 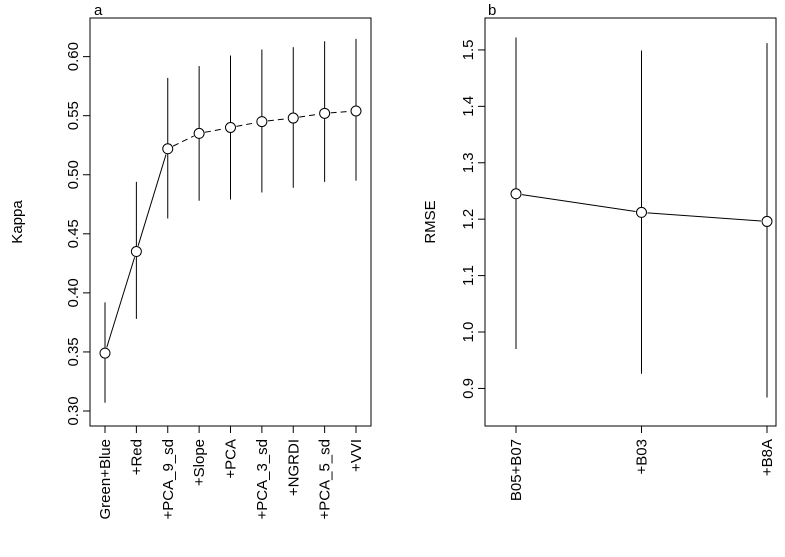 I want to click on y-tick-label: 0.60, so click(x=73, y=56).